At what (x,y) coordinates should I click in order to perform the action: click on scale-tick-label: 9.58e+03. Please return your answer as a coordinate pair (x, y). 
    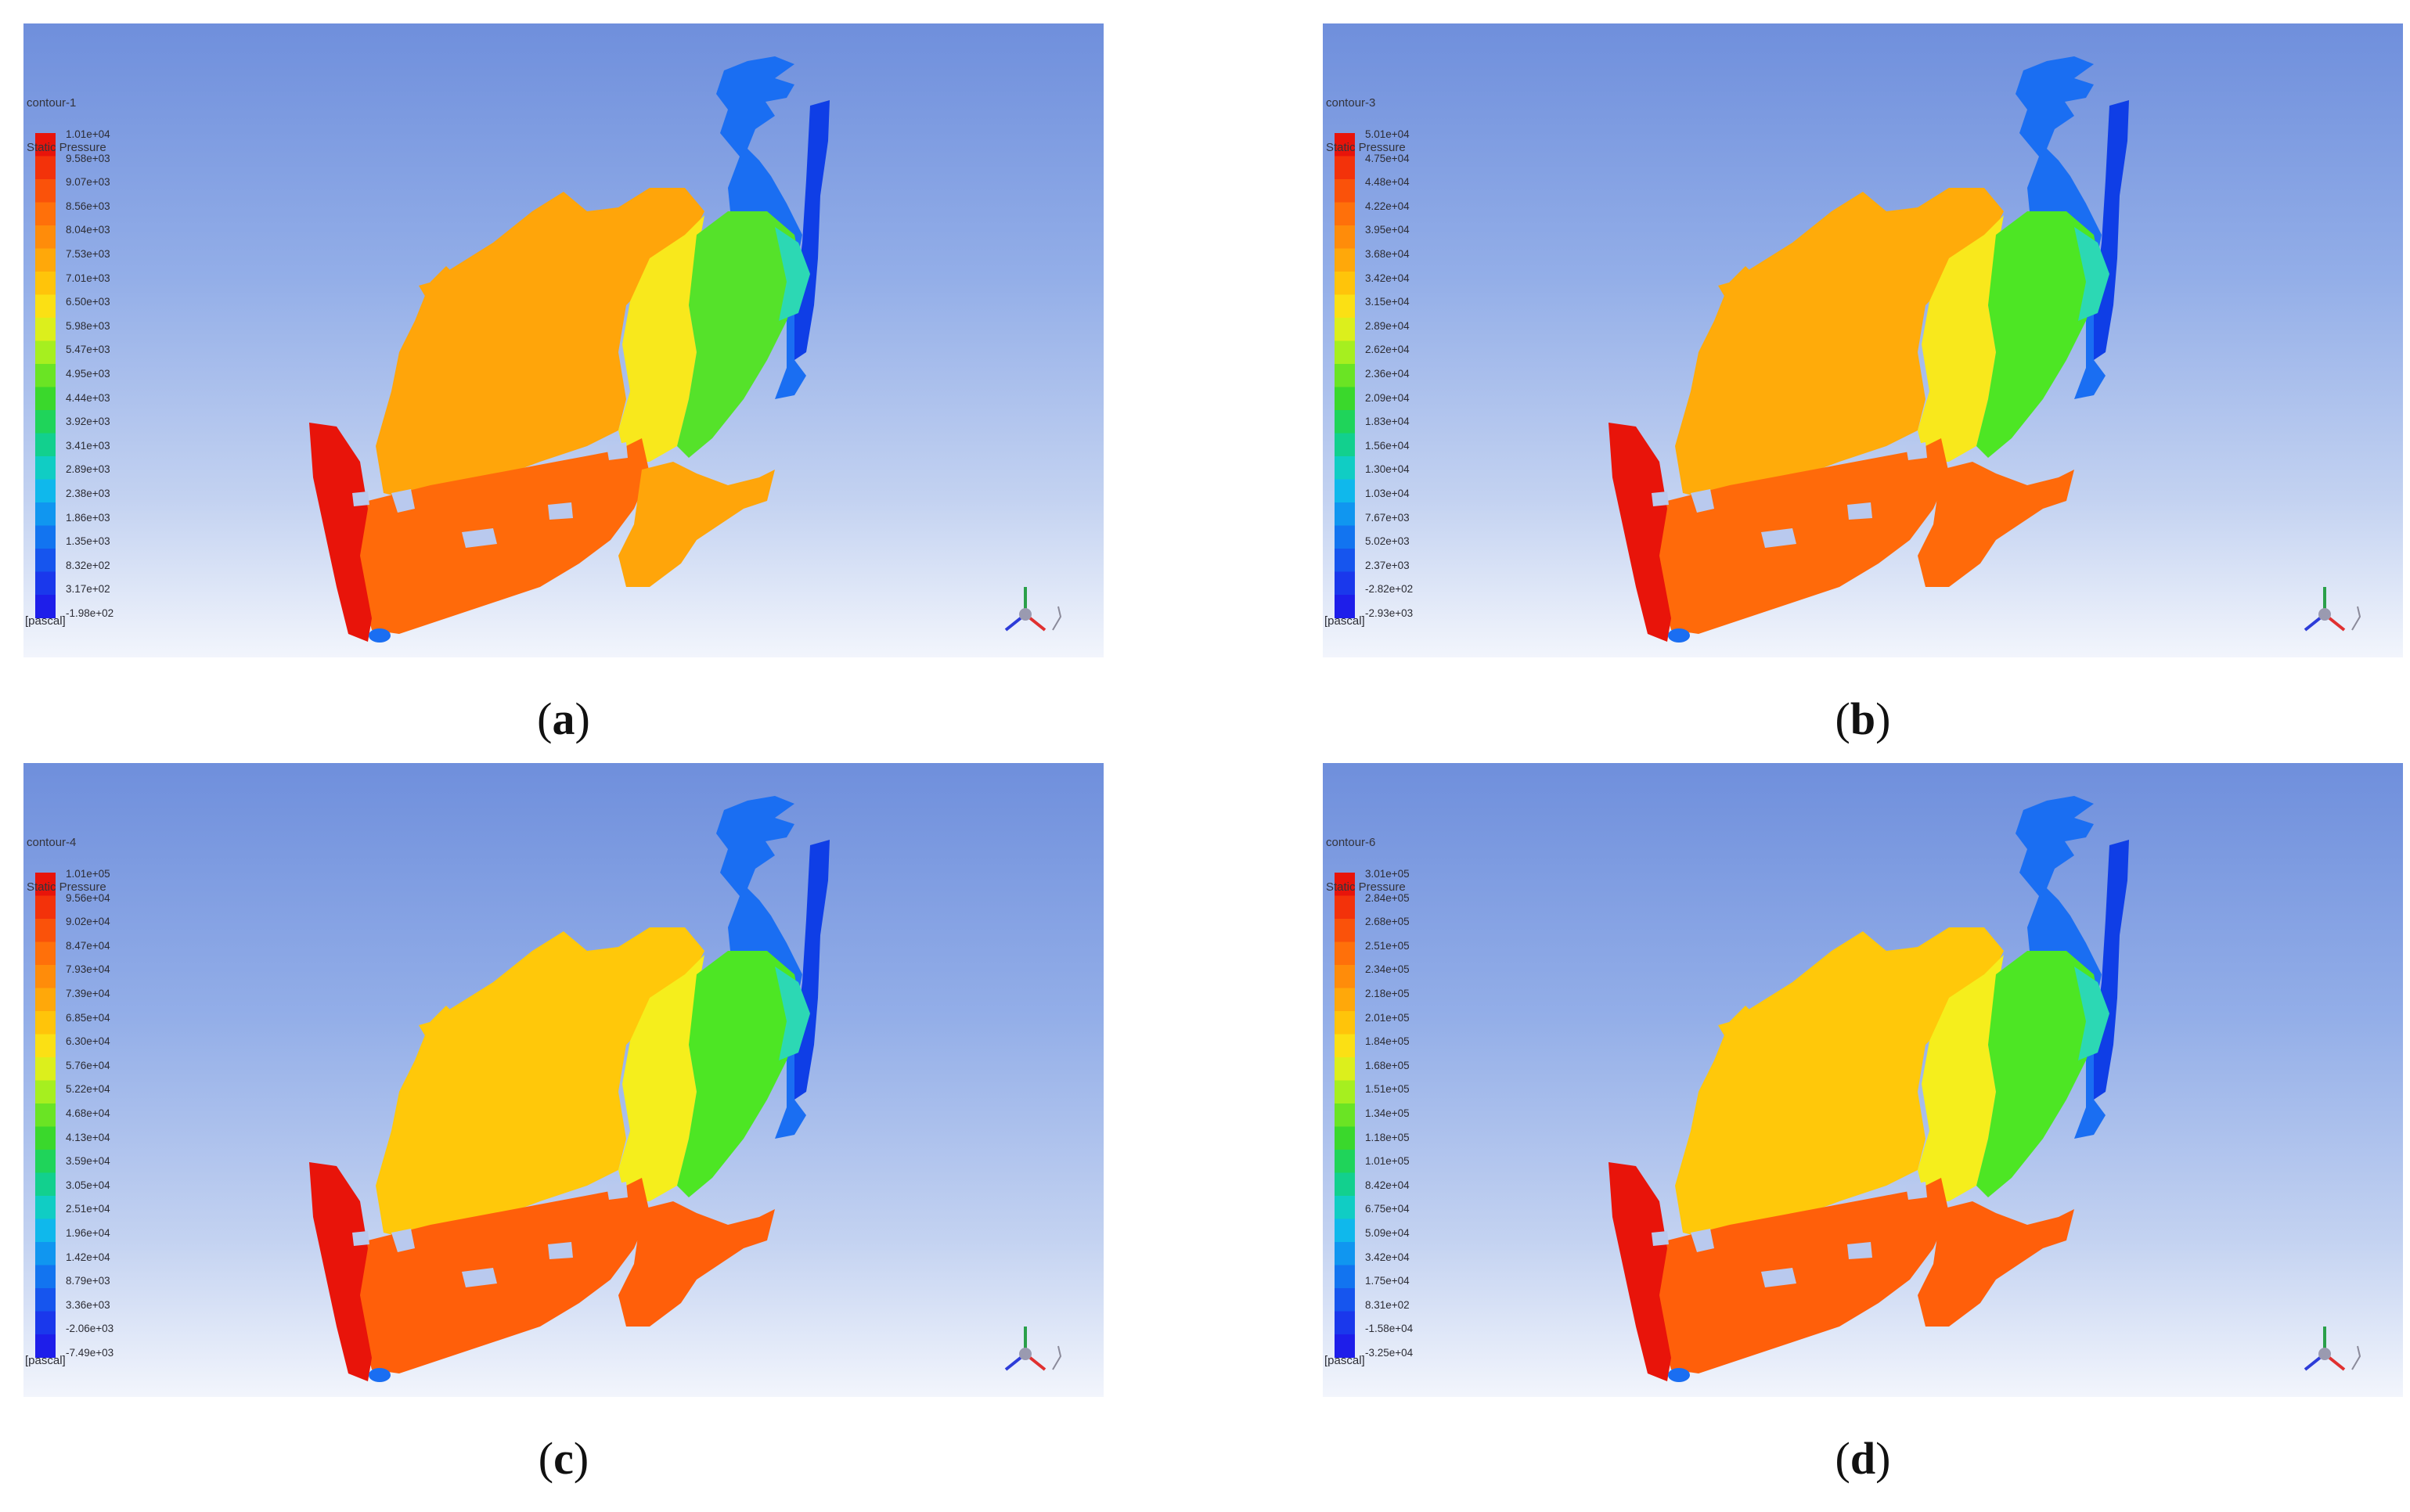
    Looking at the image, I should click on (88, 158).